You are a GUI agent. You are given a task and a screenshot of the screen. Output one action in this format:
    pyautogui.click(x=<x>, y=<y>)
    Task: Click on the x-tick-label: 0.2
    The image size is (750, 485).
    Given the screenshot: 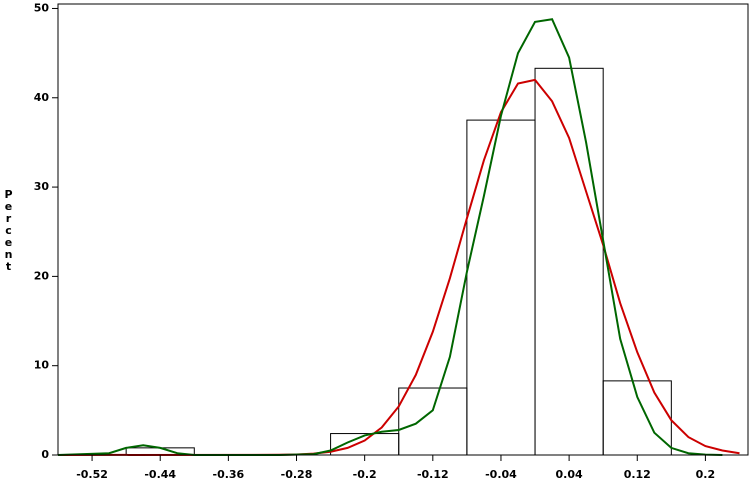 What is the action you would take?
    pyautogui.click(x=706, y=474)
    